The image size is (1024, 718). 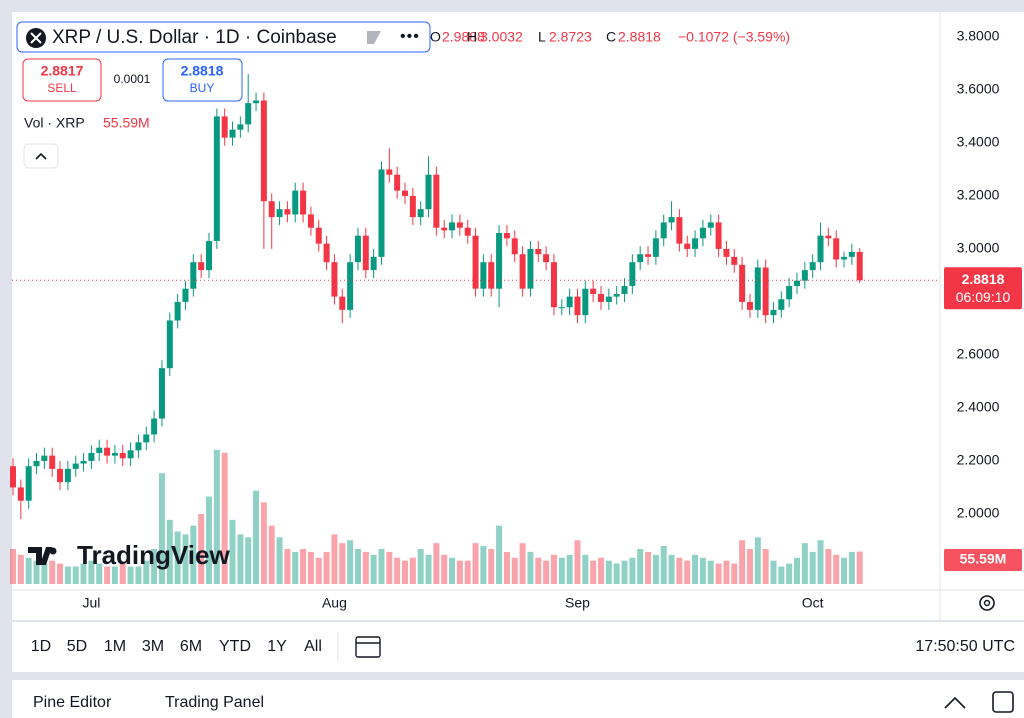 I want to click on range-button: 1D, so click(x=41, y=646).